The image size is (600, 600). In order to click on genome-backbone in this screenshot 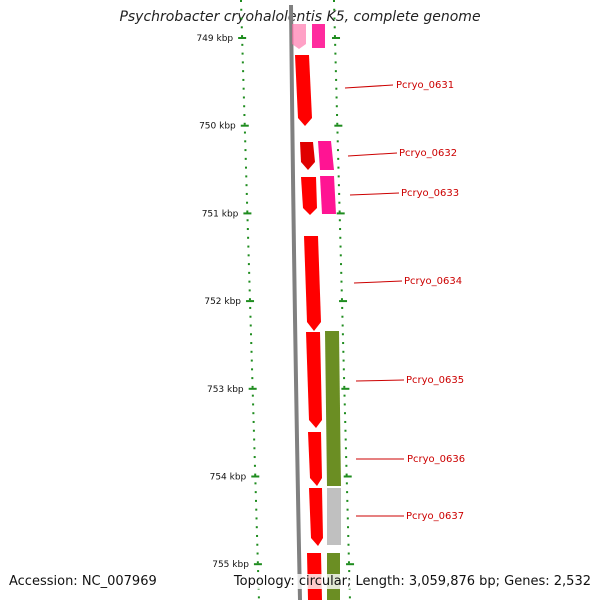, I will do `click(295, 302)`.